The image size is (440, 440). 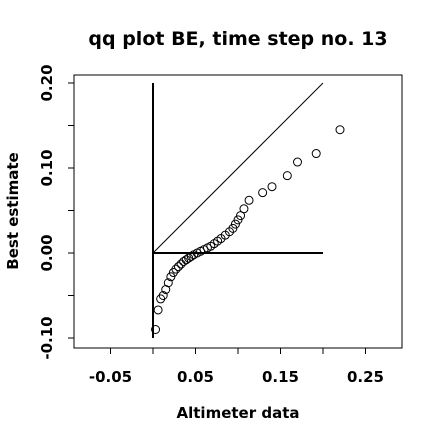 I want to click on x-tick-label: -0.05, so click(x=110, y=377).